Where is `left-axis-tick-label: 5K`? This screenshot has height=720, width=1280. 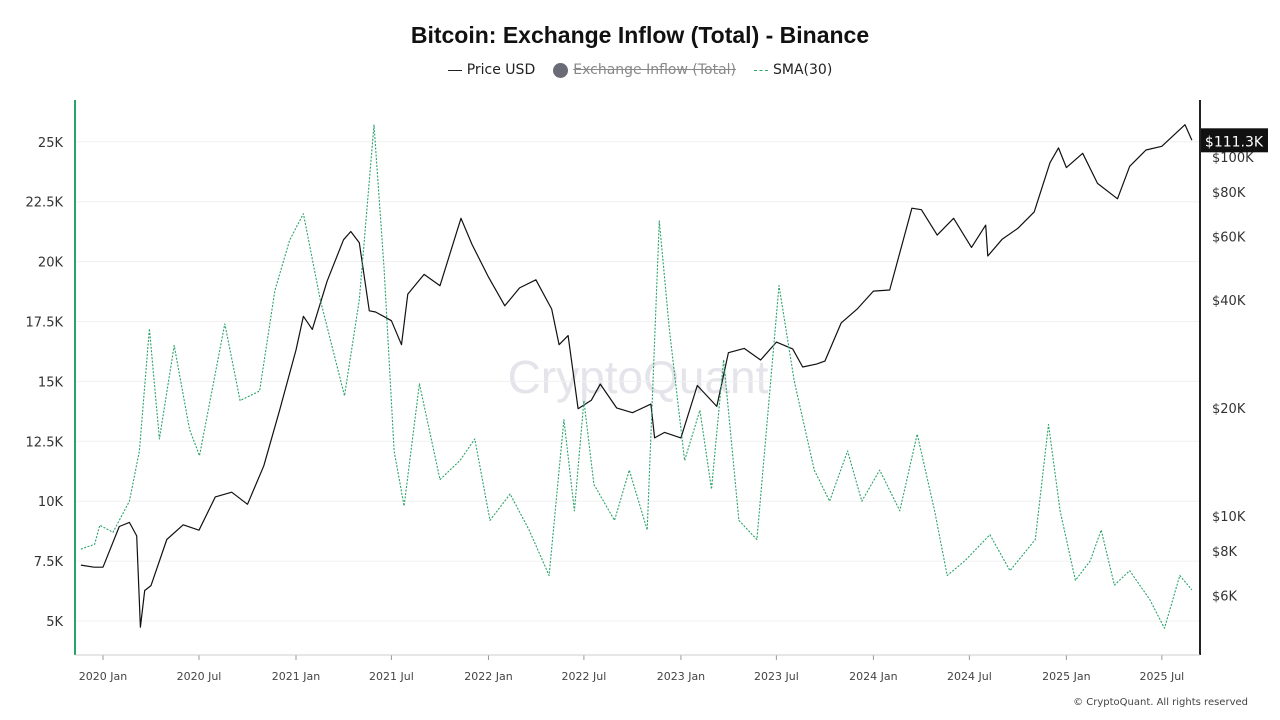
left-axis-tick-label: 5K is located at coordinates (54, 622).